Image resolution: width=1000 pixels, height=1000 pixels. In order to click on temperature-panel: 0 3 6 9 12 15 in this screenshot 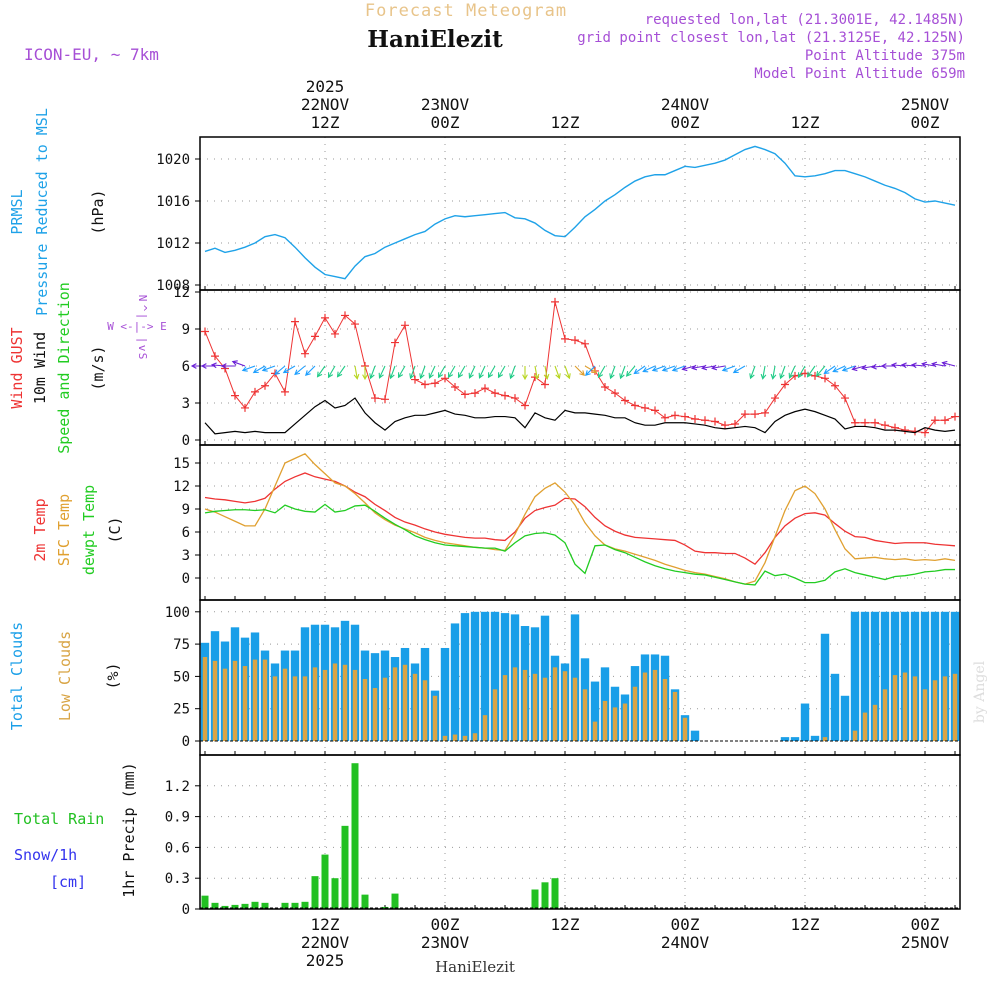, I will do `click(566, 522)`.